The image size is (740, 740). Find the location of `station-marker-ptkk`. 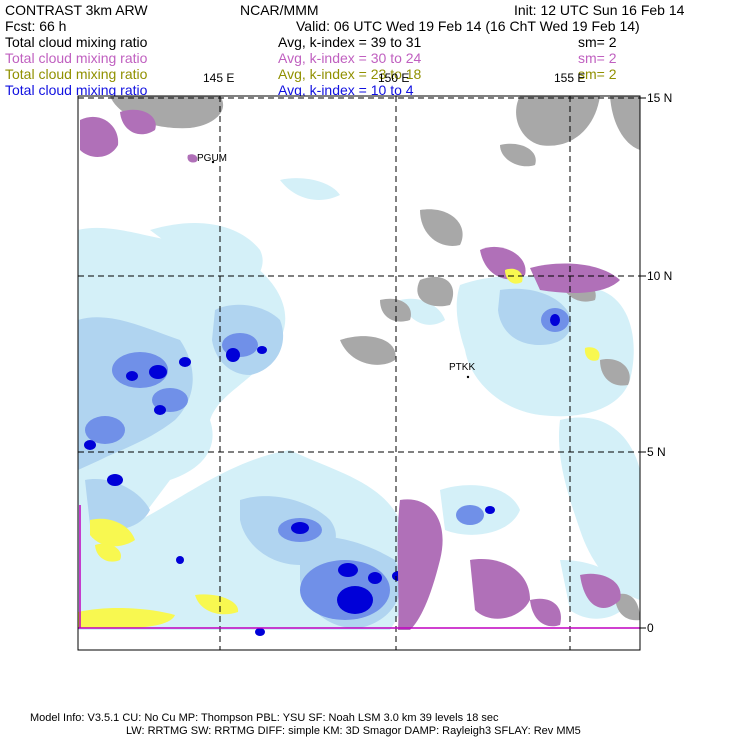

station-marker-ptkk is located at coordinates (468, 377).